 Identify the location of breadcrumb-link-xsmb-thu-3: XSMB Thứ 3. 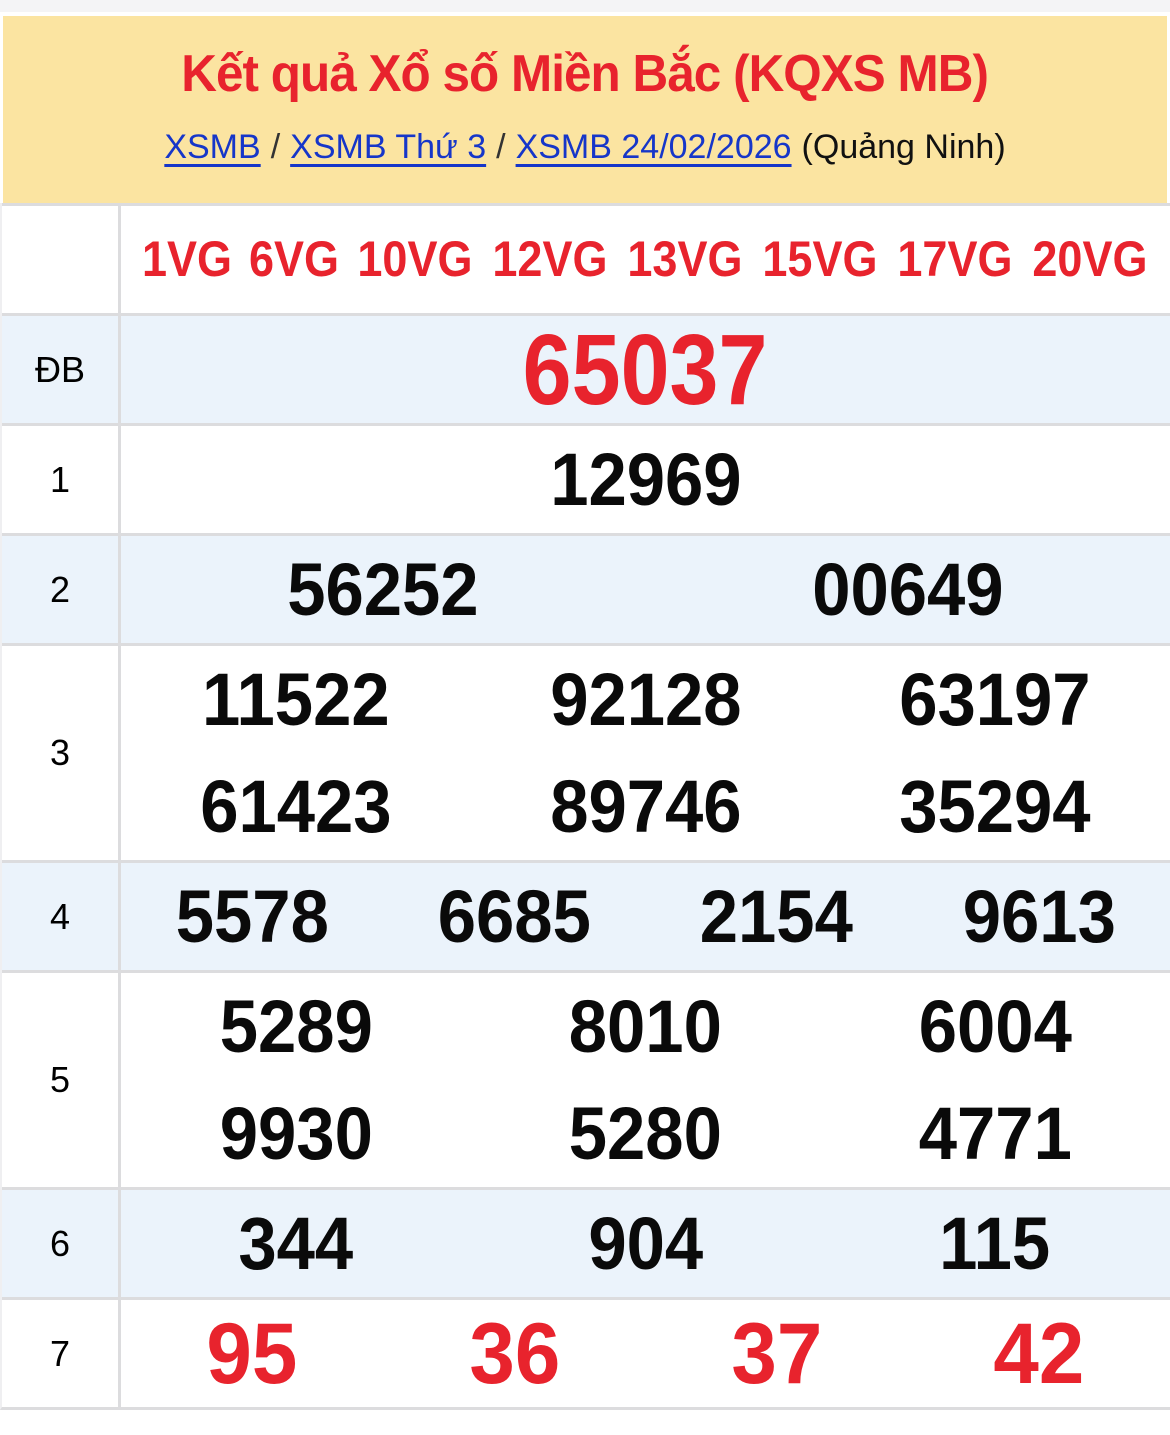
(388, 147).